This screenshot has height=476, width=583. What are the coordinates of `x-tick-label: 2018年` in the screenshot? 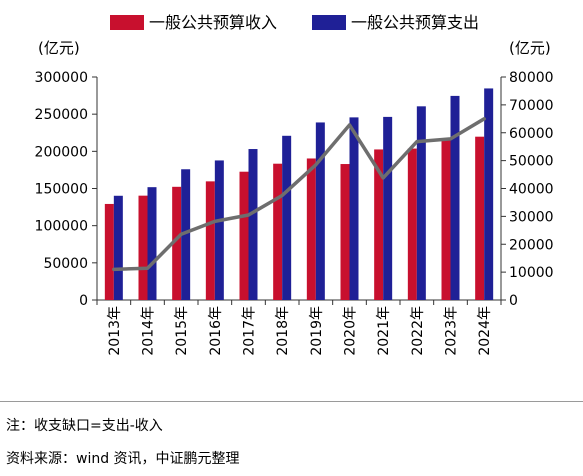 It's located at (283, 331).